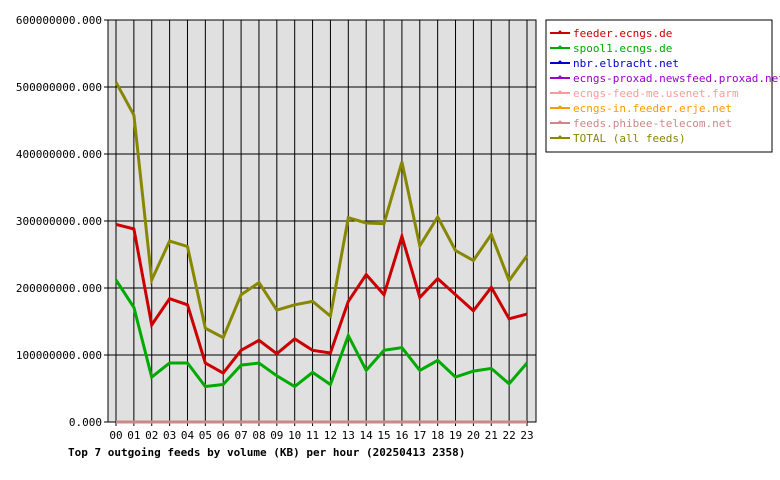  What do you see at coordinates (652, 108) in the screenshot?
I see `legend-label: ecngs-in.feeder.erje.net` at bounding box center [652, 108].